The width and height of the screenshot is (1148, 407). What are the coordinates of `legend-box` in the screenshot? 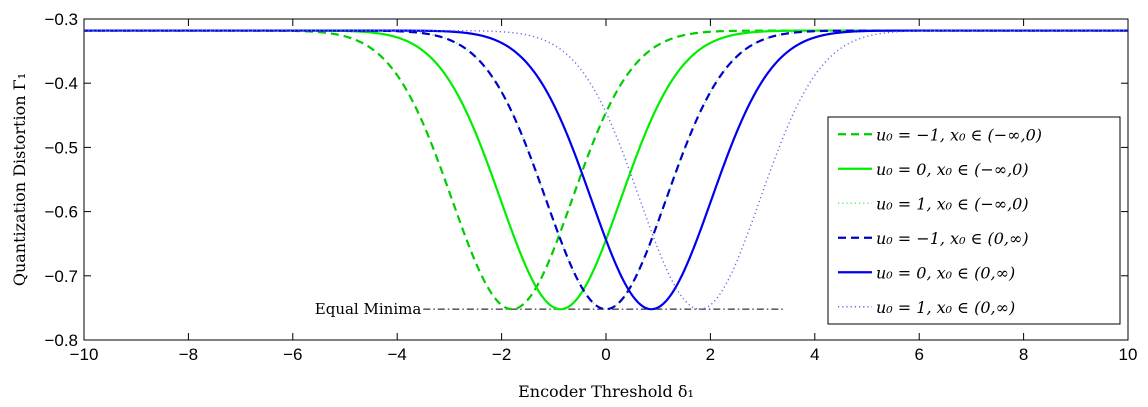 It's located at (974, 220).